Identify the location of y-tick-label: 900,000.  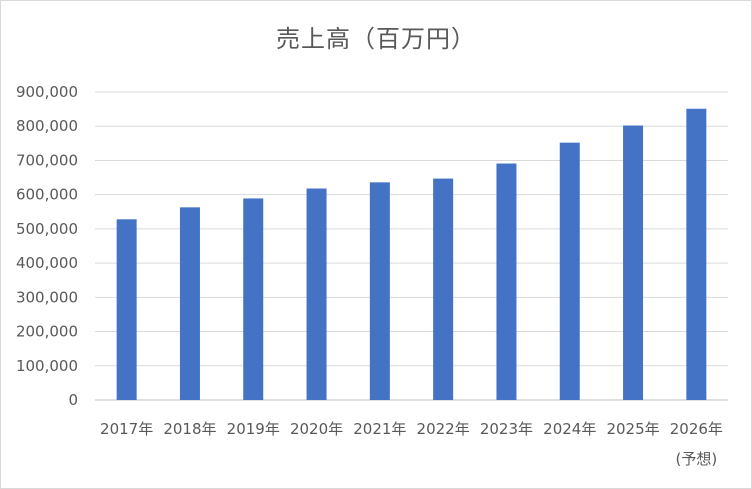
(47, 92).